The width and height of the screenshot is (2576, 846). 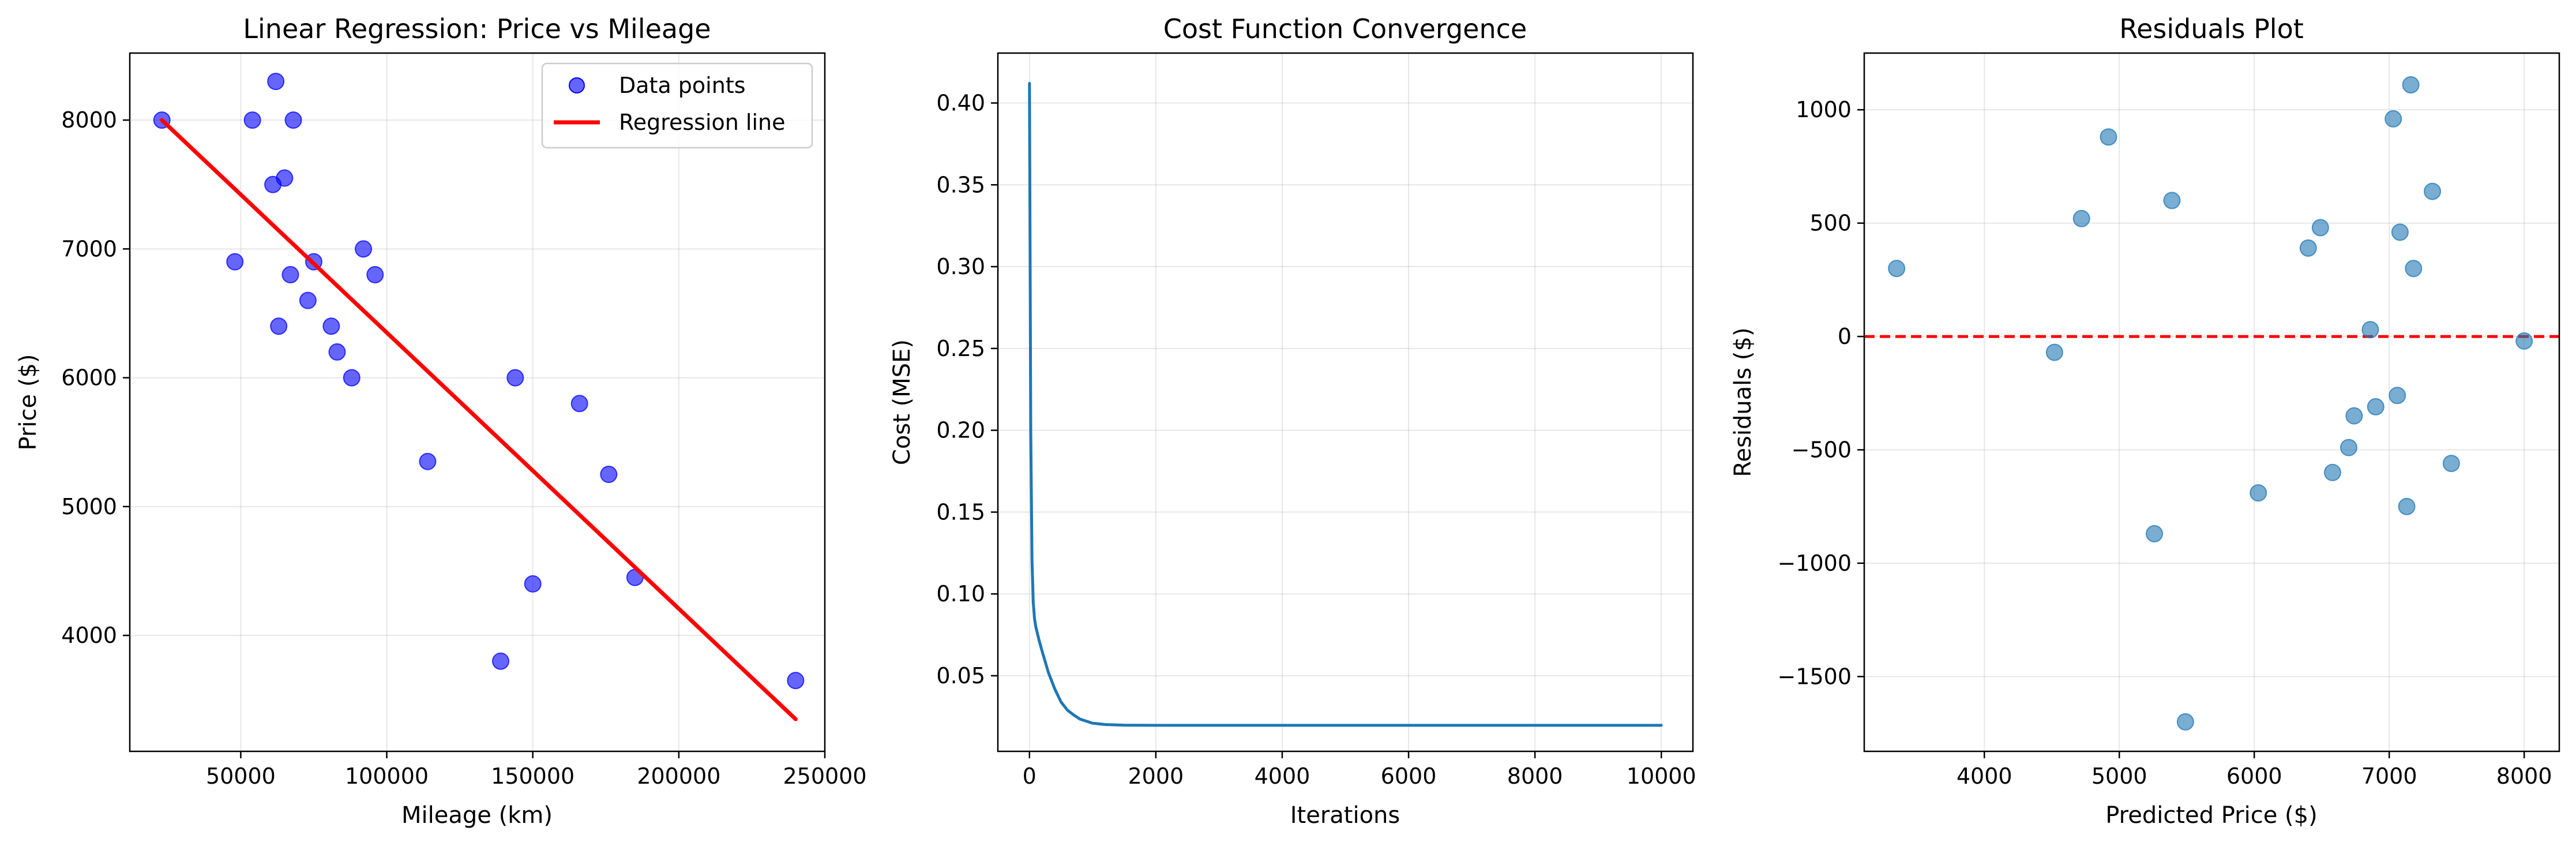 I want to click on cost-x-tick-label: 4000, so click(x=1282, y=776).